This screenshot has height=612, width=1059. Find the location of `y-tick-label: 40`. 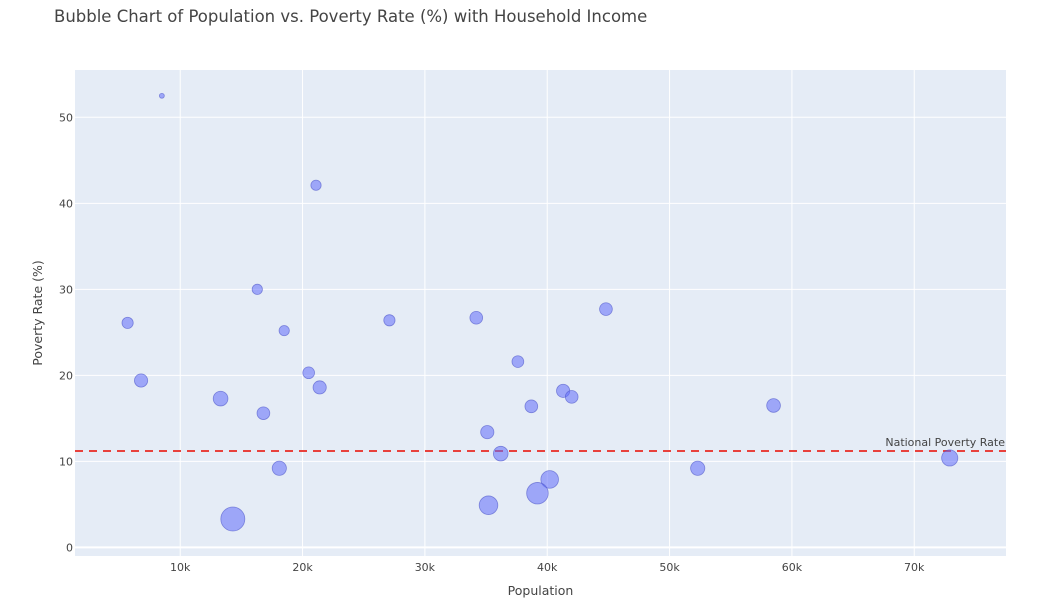

y-tick-label: 40 is located at coordinates (66, 203).